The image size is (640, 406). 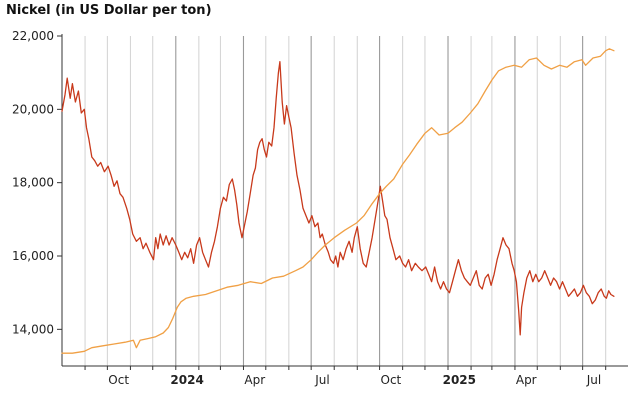 What do you see at coordinates (33, 256) in the screenshot?
I see `y-tick-label: 16,000` at bounding box center [33, 256].